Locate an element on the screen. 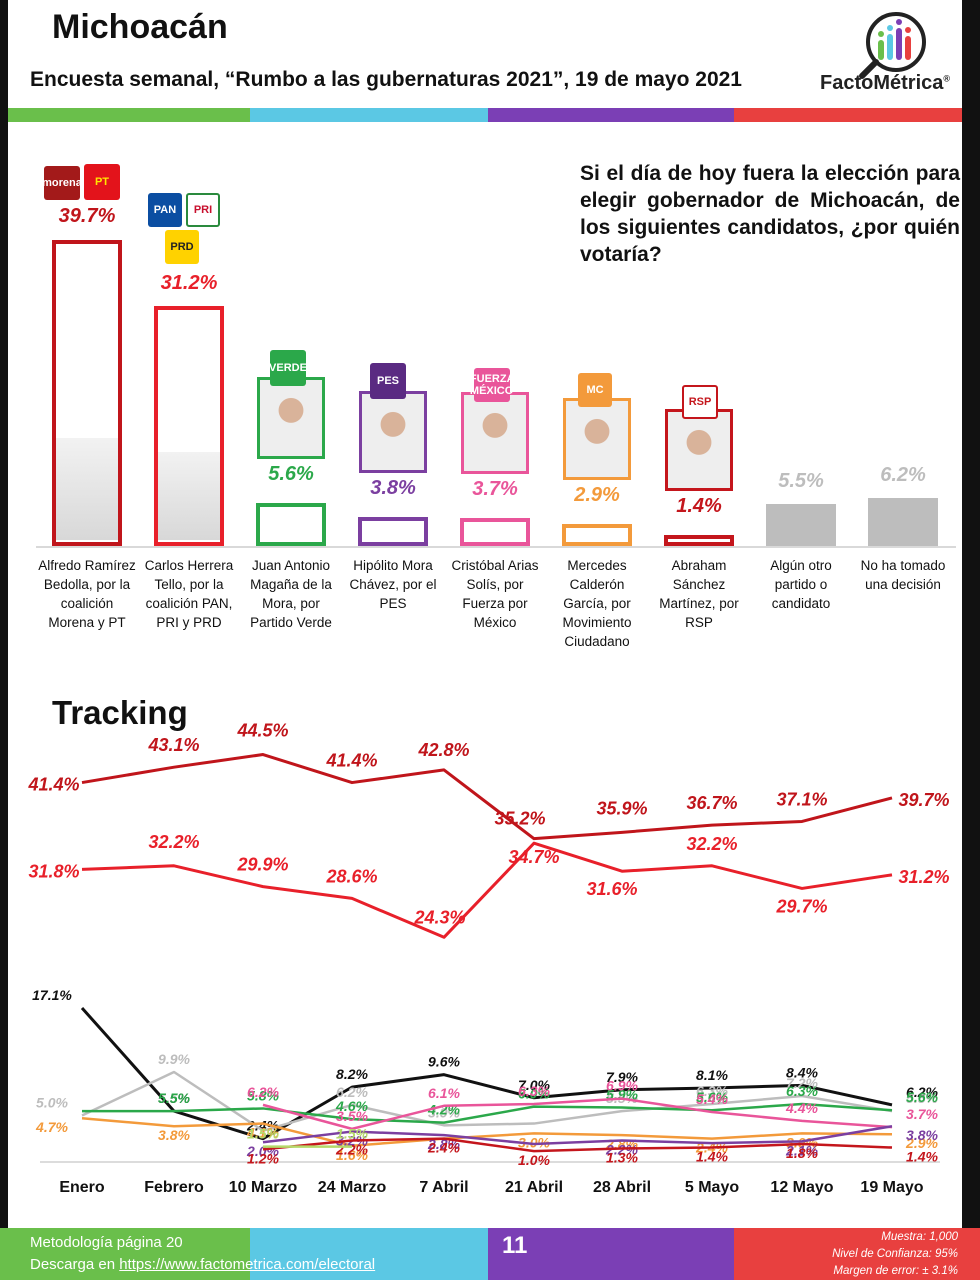  data-label: 5.8% is located at coordinates (263, 1095).